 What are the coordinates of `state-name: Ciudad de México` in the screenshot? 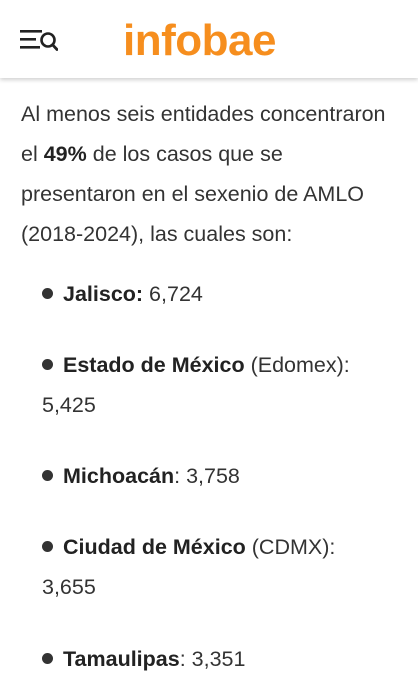 It's located at (154, 547).